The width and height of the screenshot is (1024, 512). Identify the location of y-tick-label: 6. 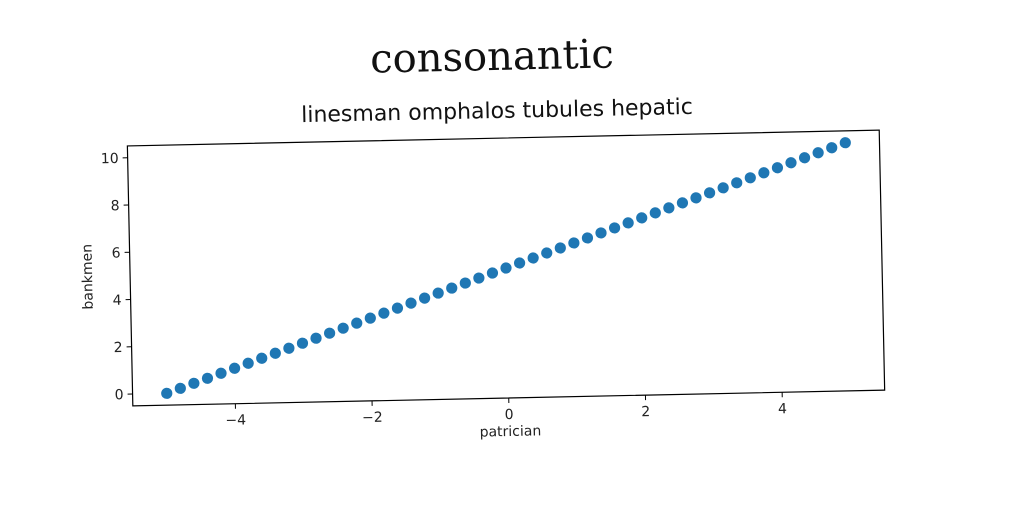
(116, 253).